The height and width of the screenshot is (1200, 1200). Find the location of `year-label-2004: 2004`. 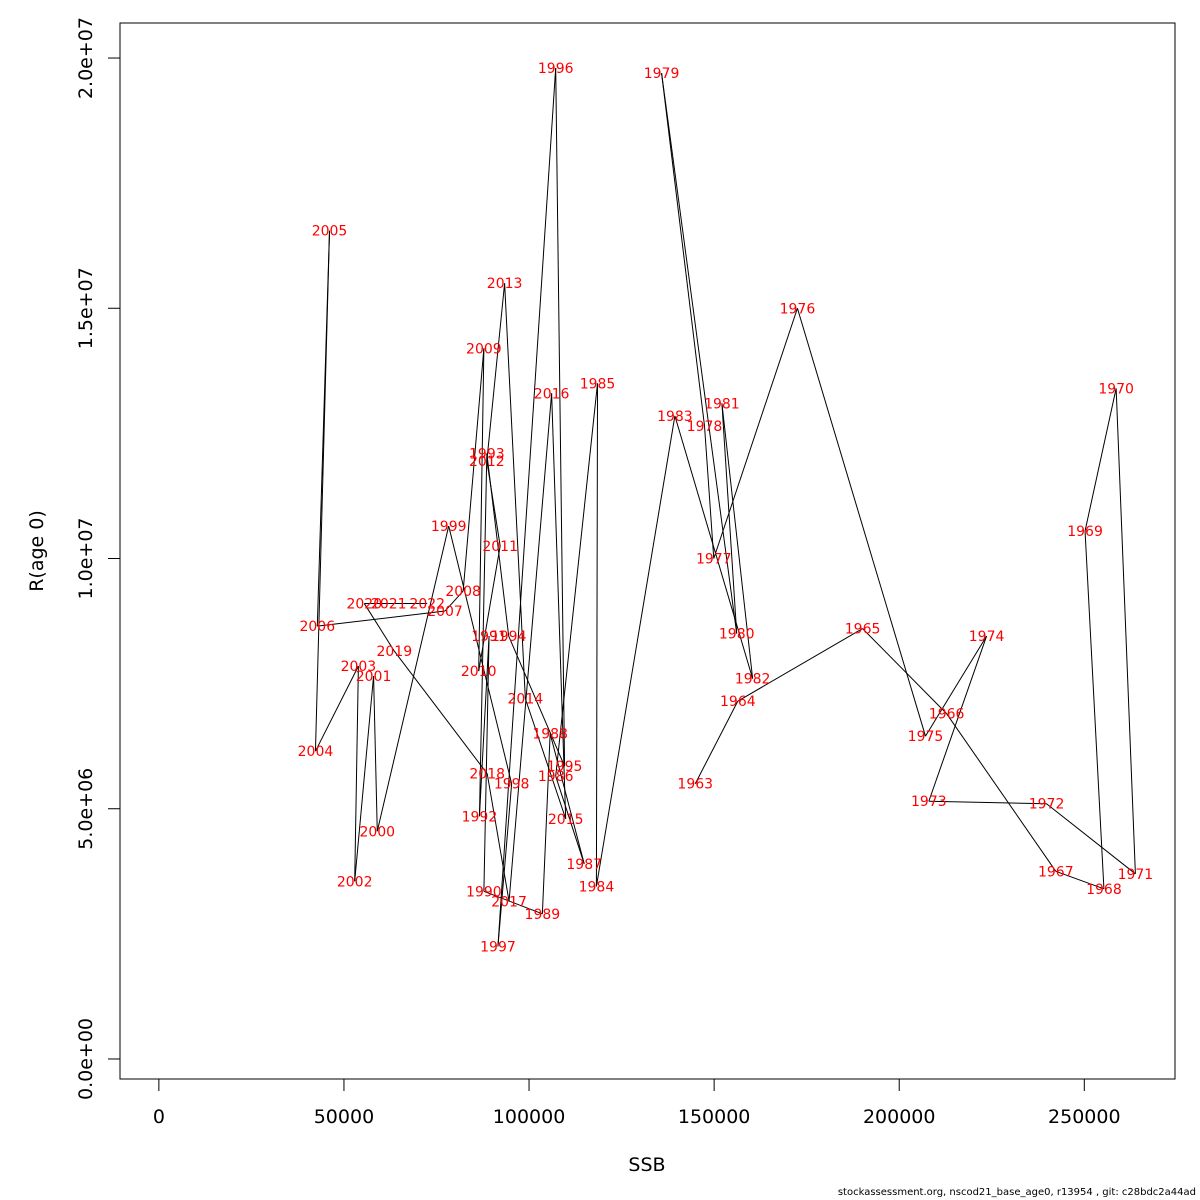

year-label-2004: 2004 is located at coordinates (316, 752).